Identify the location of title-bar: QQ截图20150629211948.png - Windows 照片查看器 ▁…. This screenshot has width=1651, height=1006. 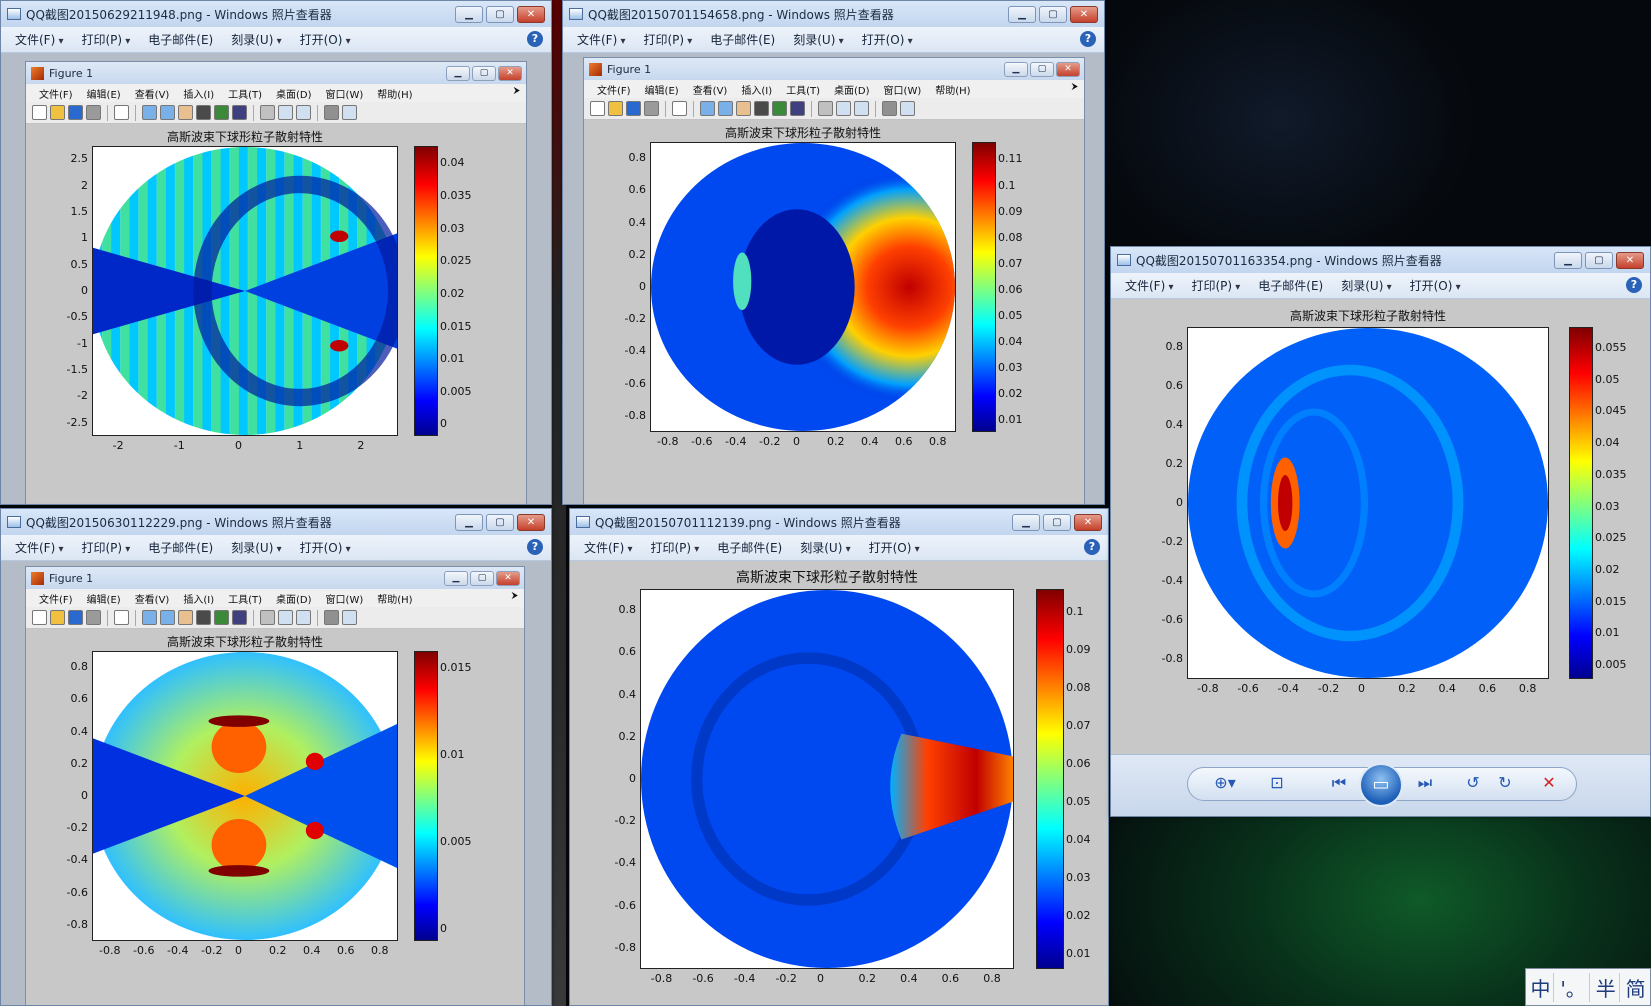
(276, 14).